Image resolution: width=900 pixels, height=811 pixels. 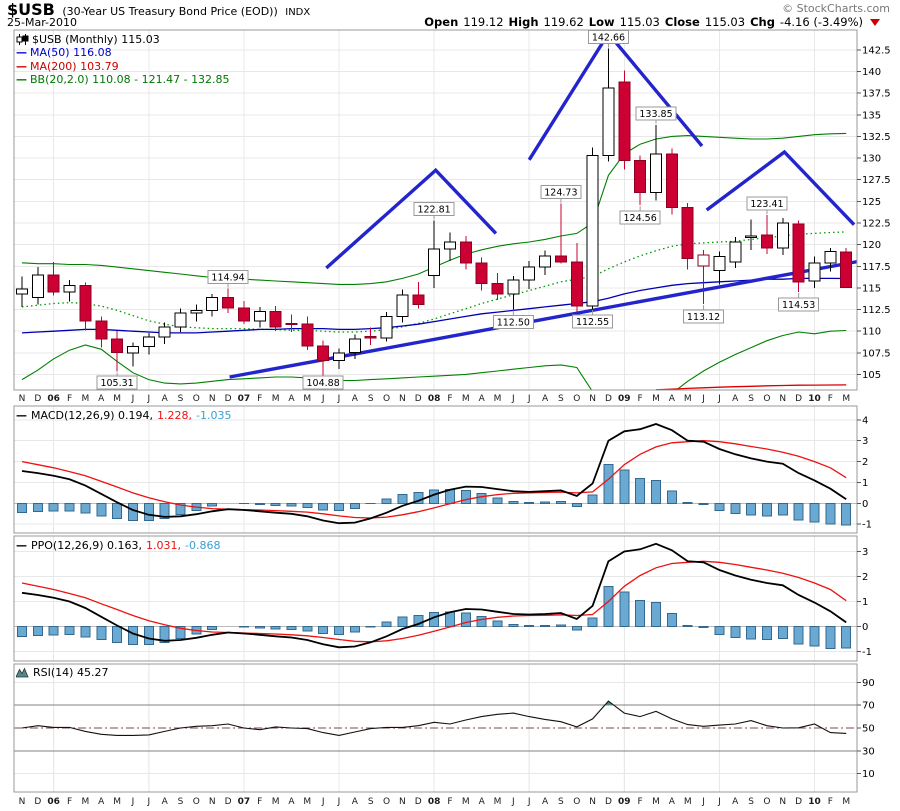 What do you see at coordinates (71, 53) in the screenshot?
I see `ma50-legend: MA(50) 116.08` at bounding box center [71, 53].